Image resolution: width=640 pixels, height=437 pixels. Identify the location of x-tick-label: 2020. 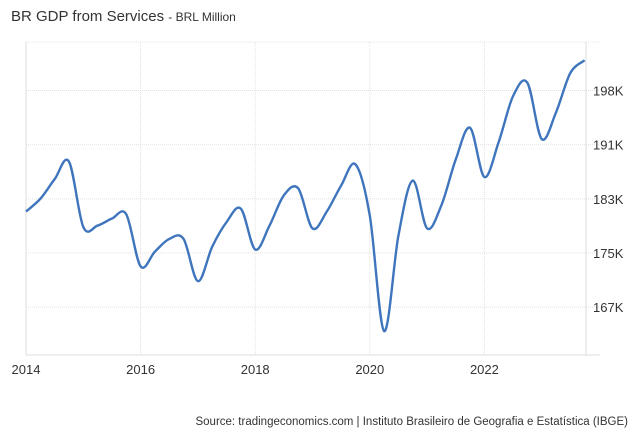
(369, 369).